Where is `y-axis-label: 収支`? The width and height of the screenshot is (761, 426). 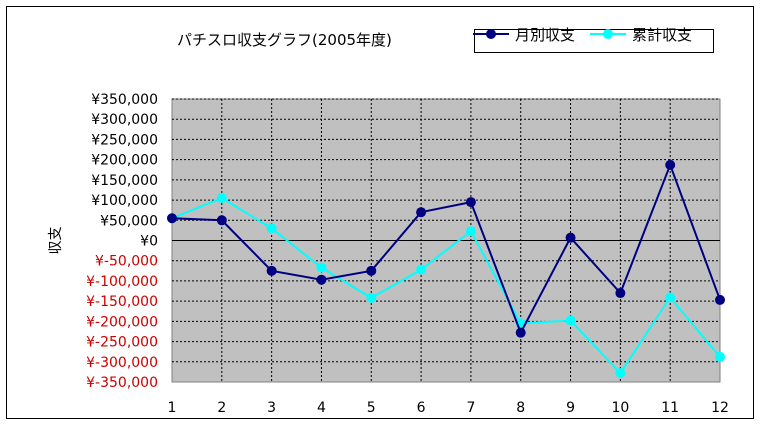 y-axis-label: 収支 is located at coordinates (56, 241).